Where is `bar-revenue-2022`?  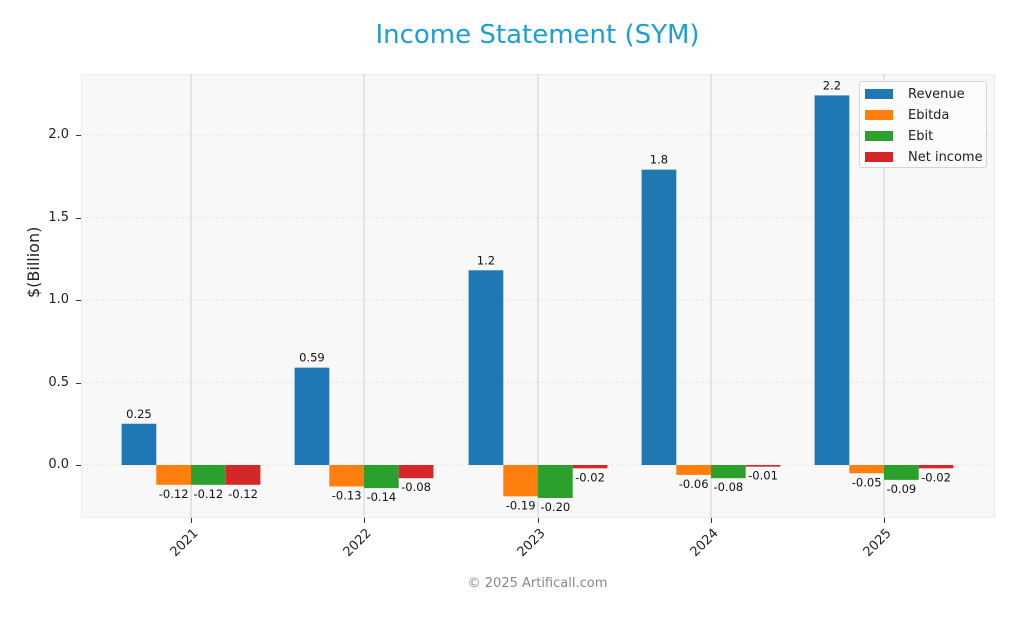
bar-revenue-2022 is located at coordinates (312, 416).